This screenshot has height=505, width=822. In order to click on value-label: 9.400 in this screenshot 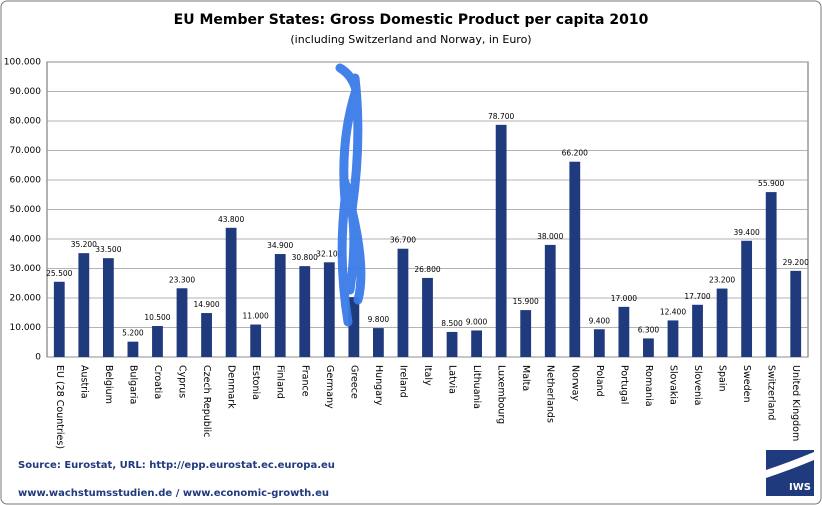, I will do `click(600, 320)`.